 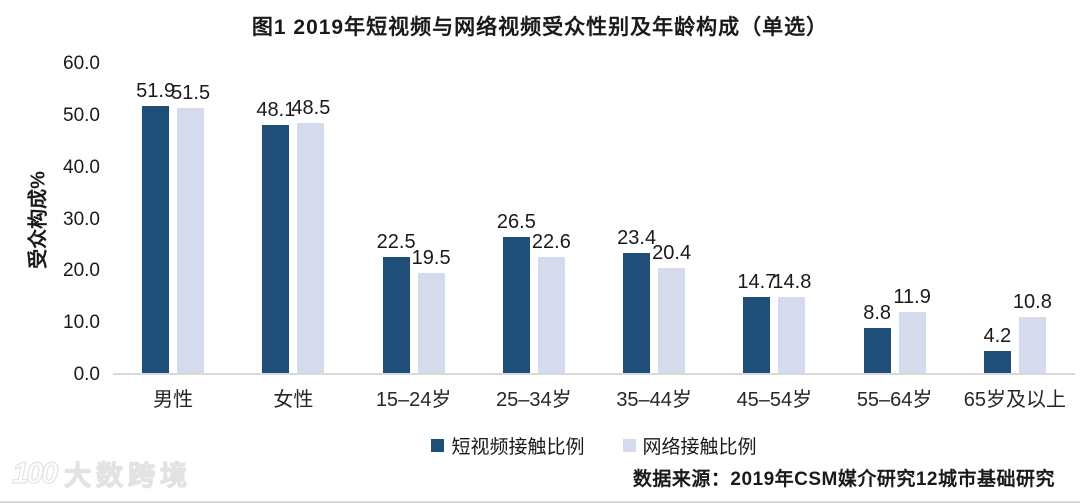 I want to click on bar-group: 51.9 51.5 男性, so click(x=173, y=237).